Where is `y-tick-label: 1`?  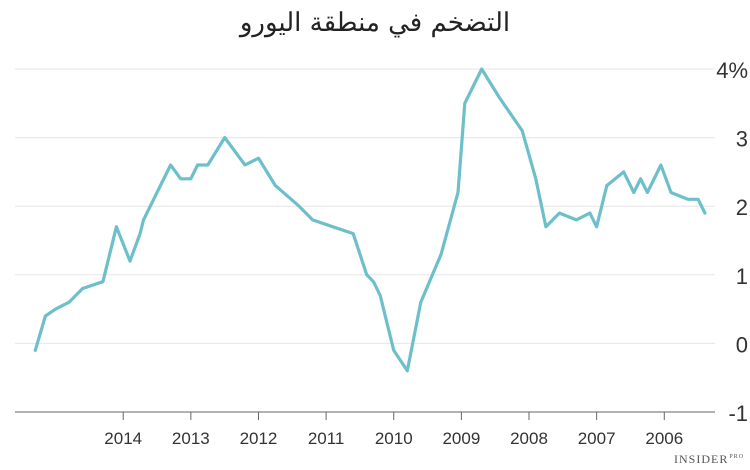
y-tick-label: 1 is located at coordinates (742, 276).